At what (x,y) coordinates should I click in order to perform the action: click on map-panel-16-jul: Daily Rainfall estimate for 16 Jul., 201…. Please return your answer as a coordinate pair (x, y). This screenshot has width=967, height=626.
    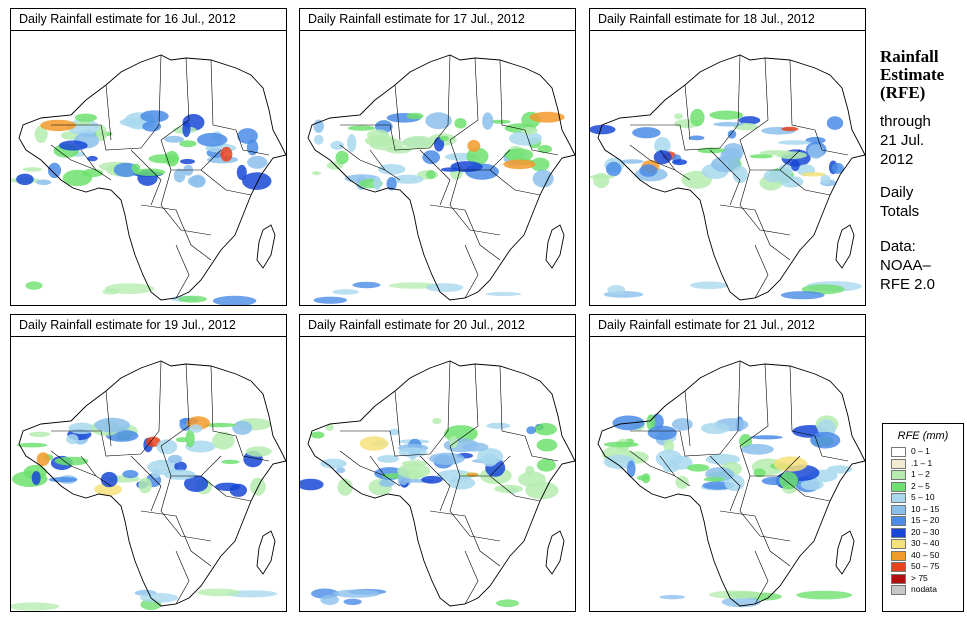
    Looking at the image, I should click on (148, 157).